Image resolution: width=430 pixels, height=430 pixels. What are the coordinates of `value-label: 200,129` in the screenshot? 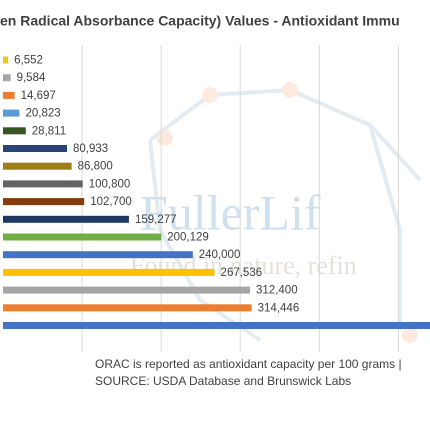 It's located at (188, 238).